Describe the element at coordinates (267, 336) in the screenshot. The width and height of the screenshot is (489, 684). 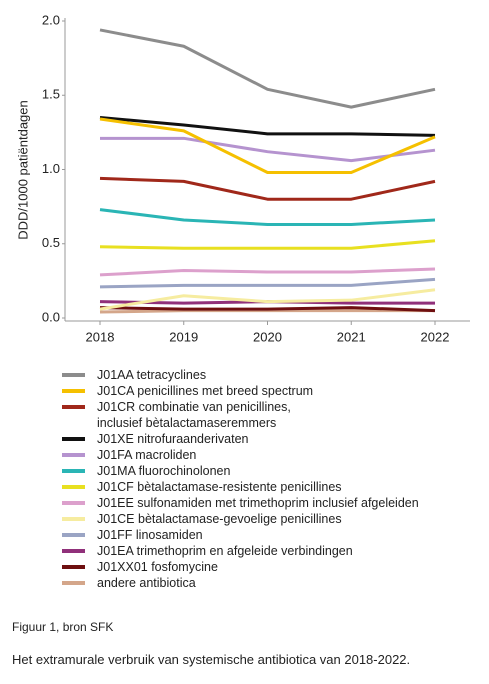
I see `x-tick-label: 2020` at that location.